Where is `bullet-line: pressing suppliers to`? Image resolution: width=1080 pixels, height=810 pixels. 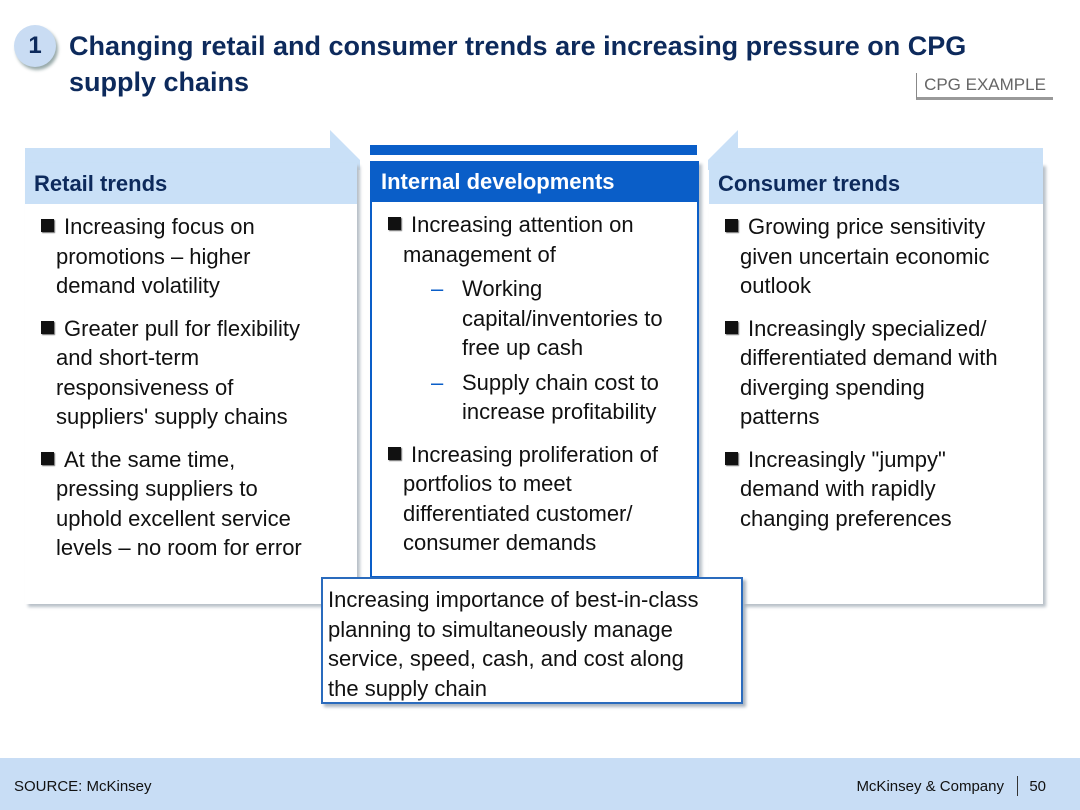 bullet-line: pressing suppliers to is located at coordinates (157, 488).